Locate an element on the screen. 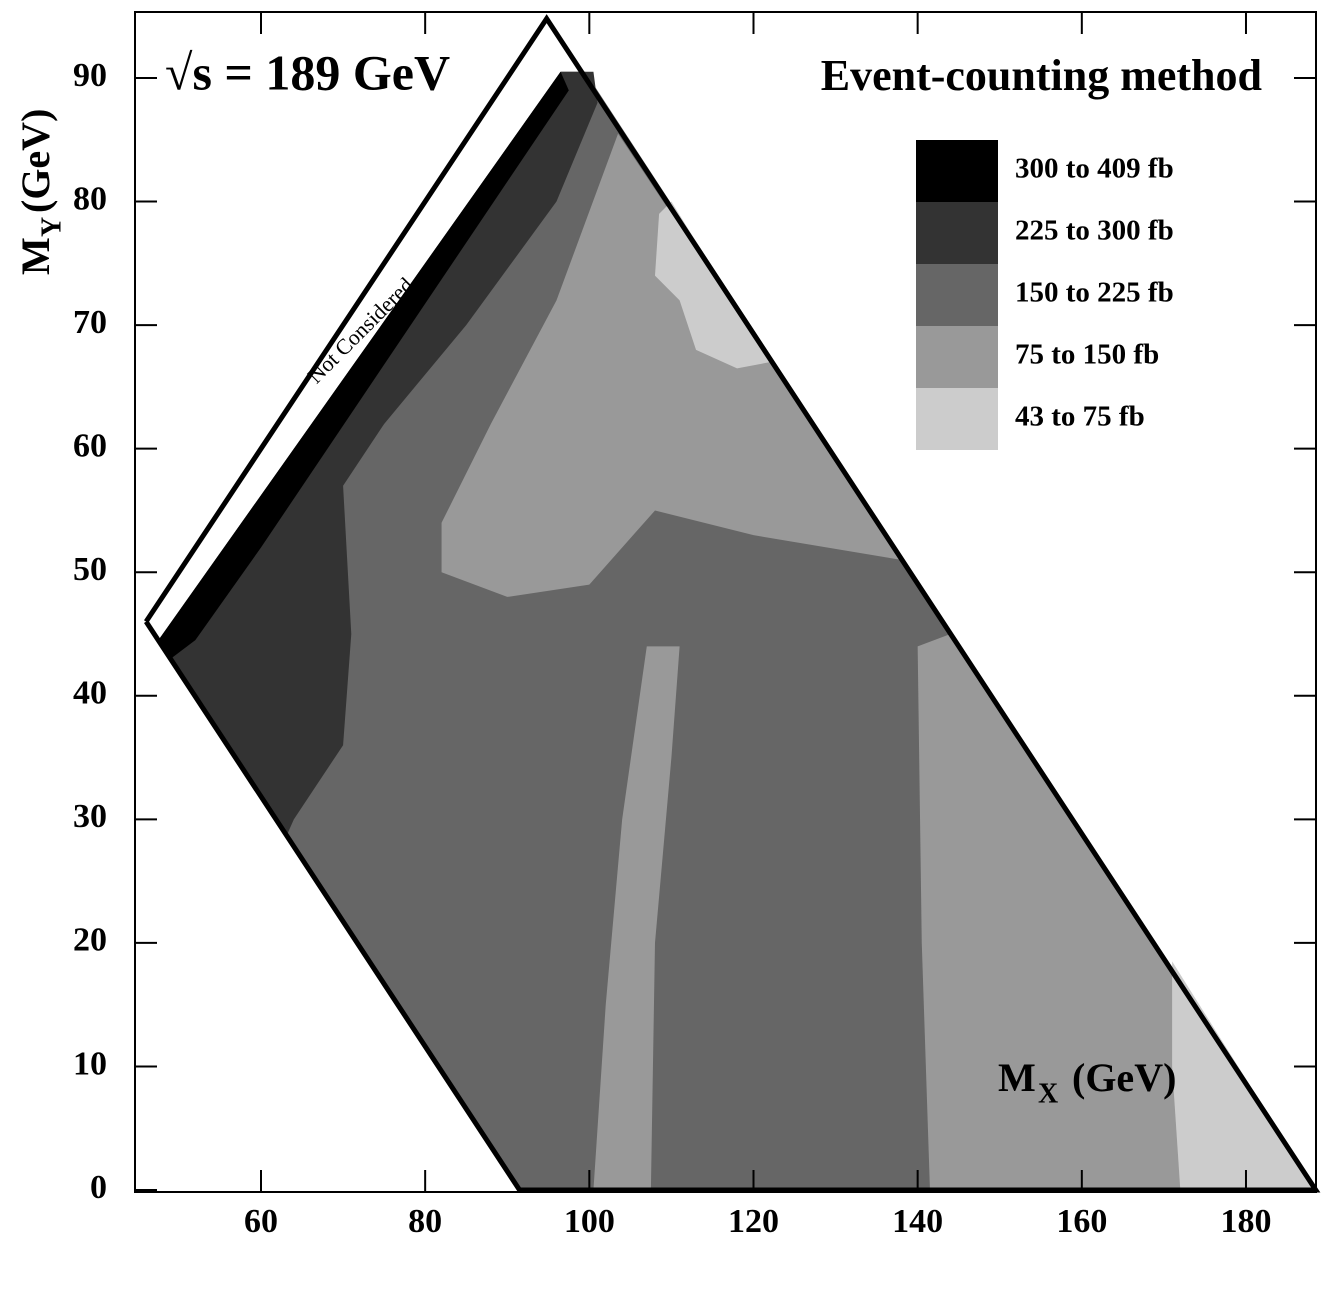 Image resolution: width=1321 pixels, height=1304 pixels. x-axis-label-unit: (GeV) is located at coordinates (1124, 1077).